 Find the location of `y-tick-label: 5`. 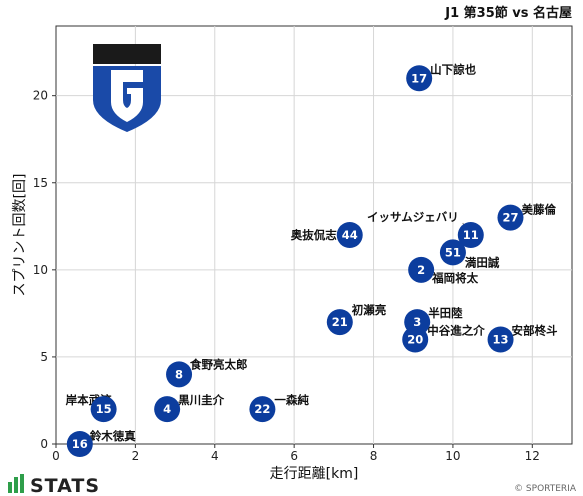

y-tick-label: 5 is located at coordinates (44, 357).